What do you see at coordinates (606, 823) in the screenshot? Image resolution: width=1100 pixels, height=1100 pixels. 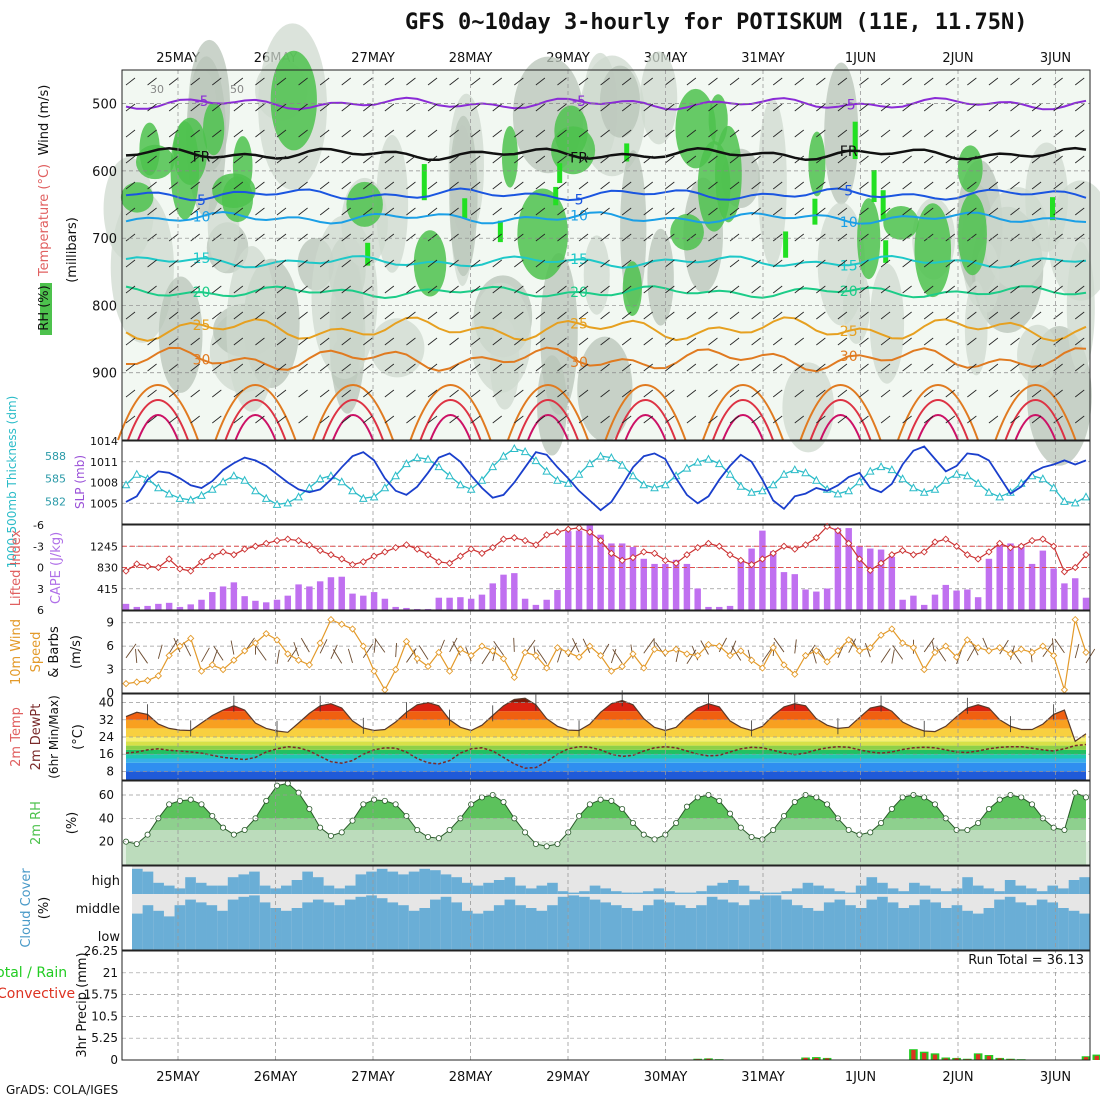 I see `rh2m-frame` at bounding box center [606, 823].